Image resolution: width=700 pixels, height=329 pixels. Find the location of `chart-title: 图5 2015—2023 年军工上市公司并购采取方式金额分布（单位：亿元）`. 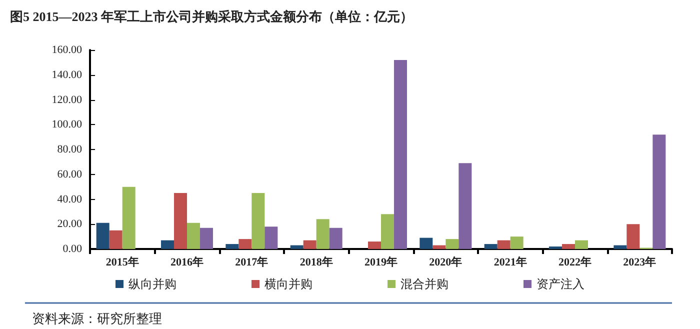

chart-title: 图5 2015—2023 年军工上市公司并购采取方式金额分布（单位：亿元） is located at coordinates (211, 16).